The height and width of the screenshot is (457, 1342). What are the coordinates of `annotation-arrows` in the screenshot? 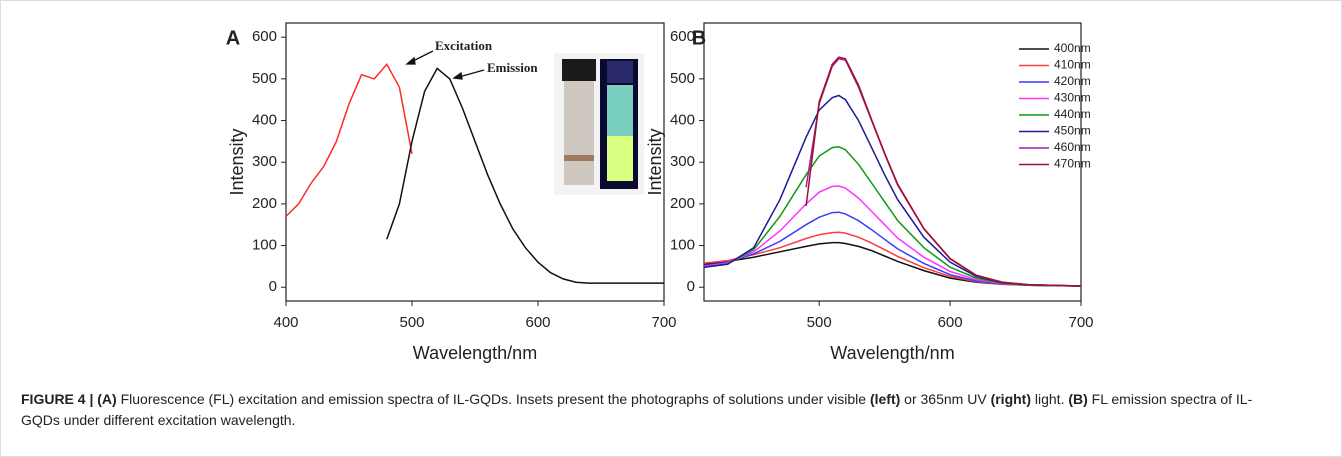 It's located at (445, 65).